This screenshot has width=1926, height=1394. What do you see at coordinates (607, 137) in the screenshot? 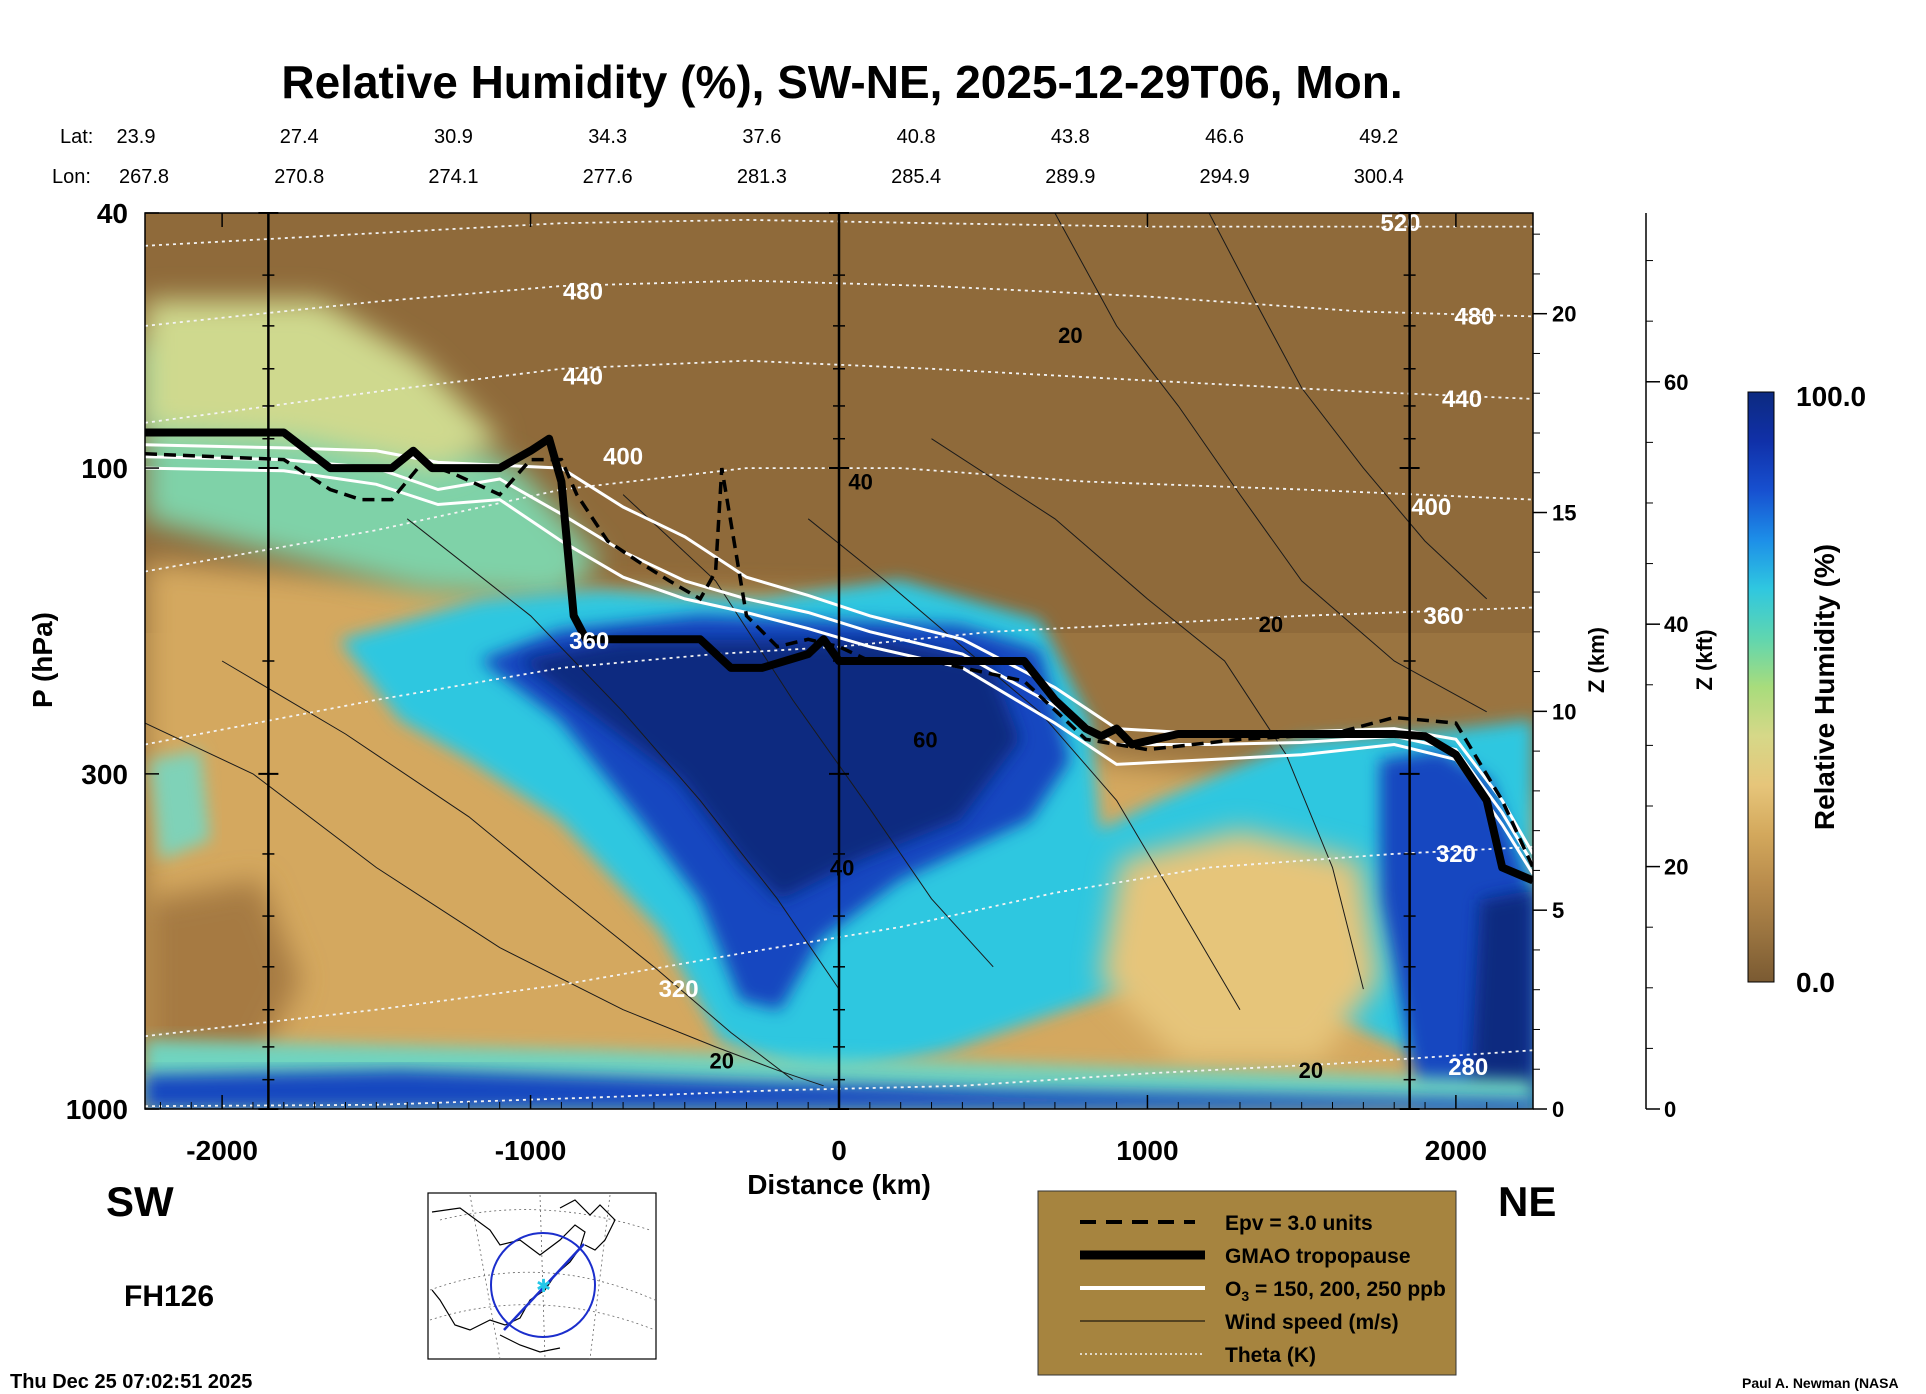
I see `lat-value: 34.3` at bounding box center [607, 137].